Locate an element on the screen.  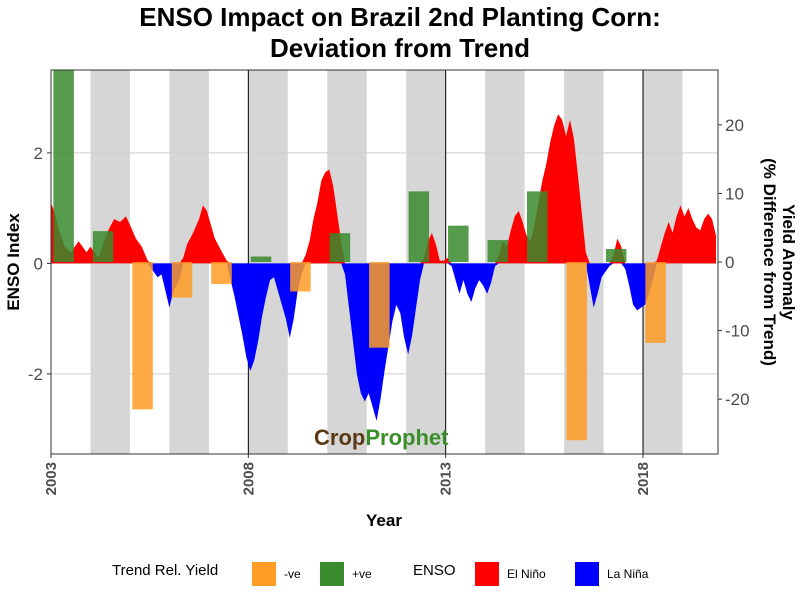
yield-bar-2013 is located at coordinates (458, 243).